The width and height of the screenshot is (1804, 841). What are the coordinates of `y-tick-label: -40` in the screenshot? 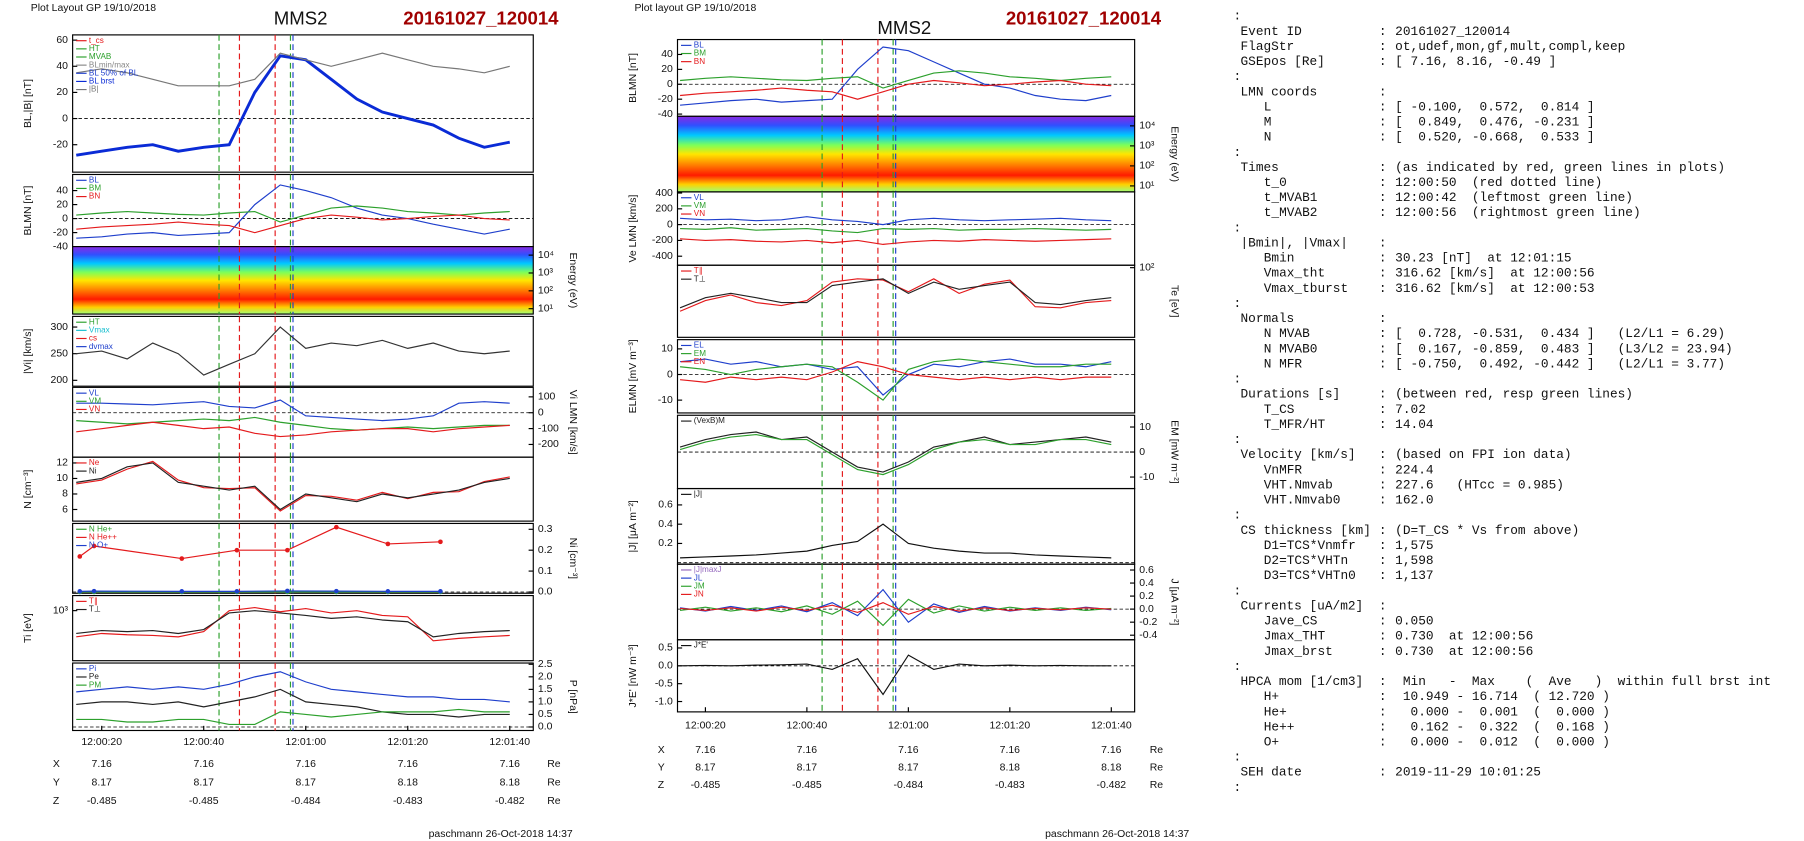 It's located at (665, 114).